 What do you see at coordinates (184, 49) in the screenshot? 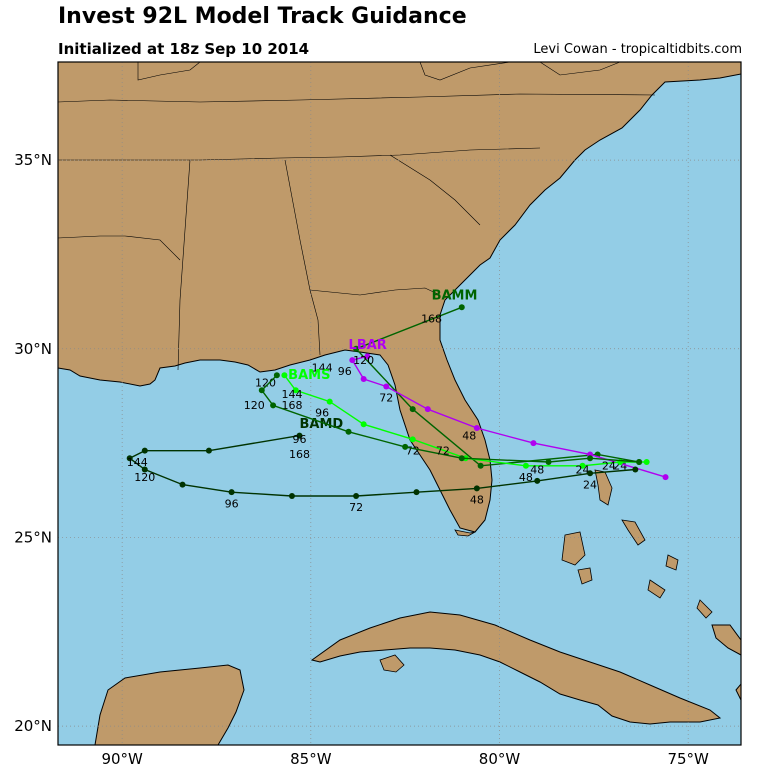
I see `map-subtitle: Initialized at 18z Sep 10 2014` at bounding box center [184, 49].